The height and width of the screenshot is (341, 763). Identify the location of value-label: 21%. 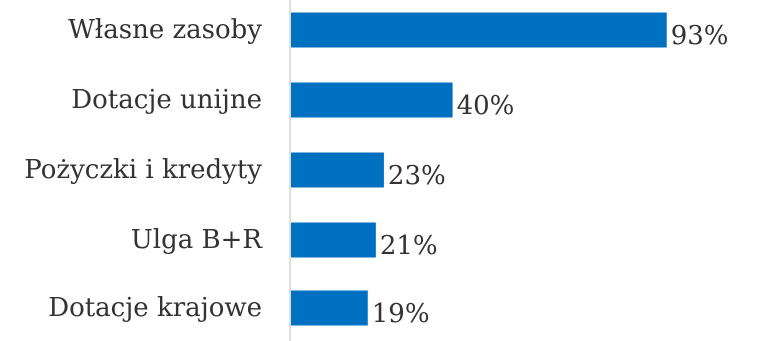
(409, 246).